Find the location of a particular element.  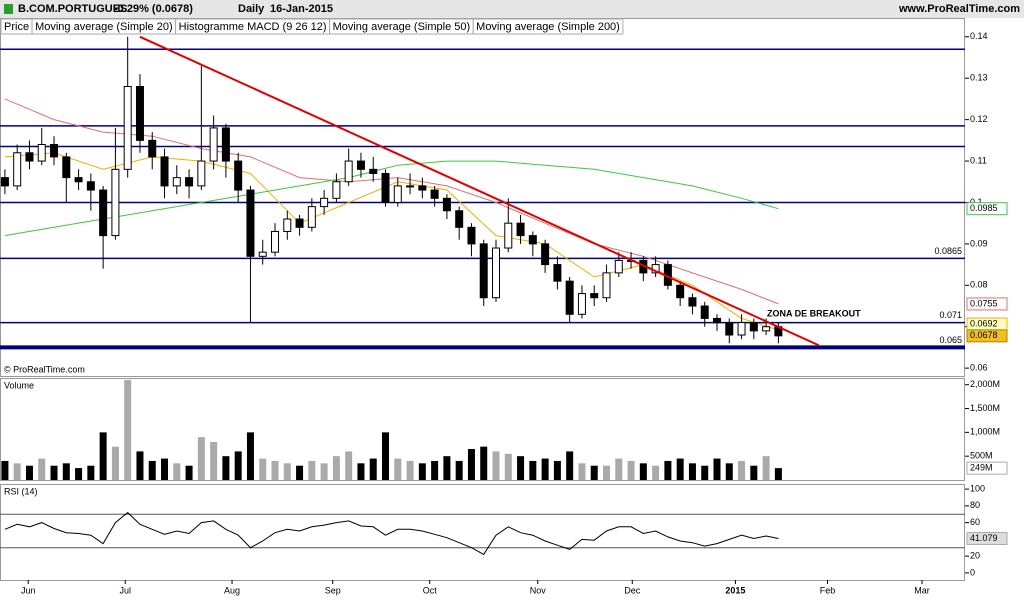

panel-label: Volume is located at coordinates (19, 385).